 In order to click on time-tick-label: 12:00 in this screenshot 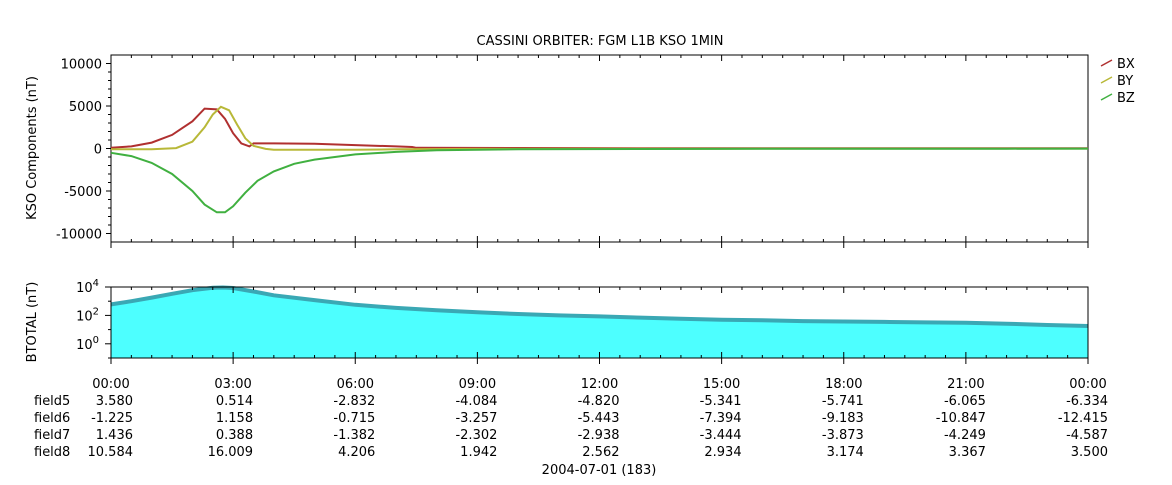, I will do `click(599, 384)`.